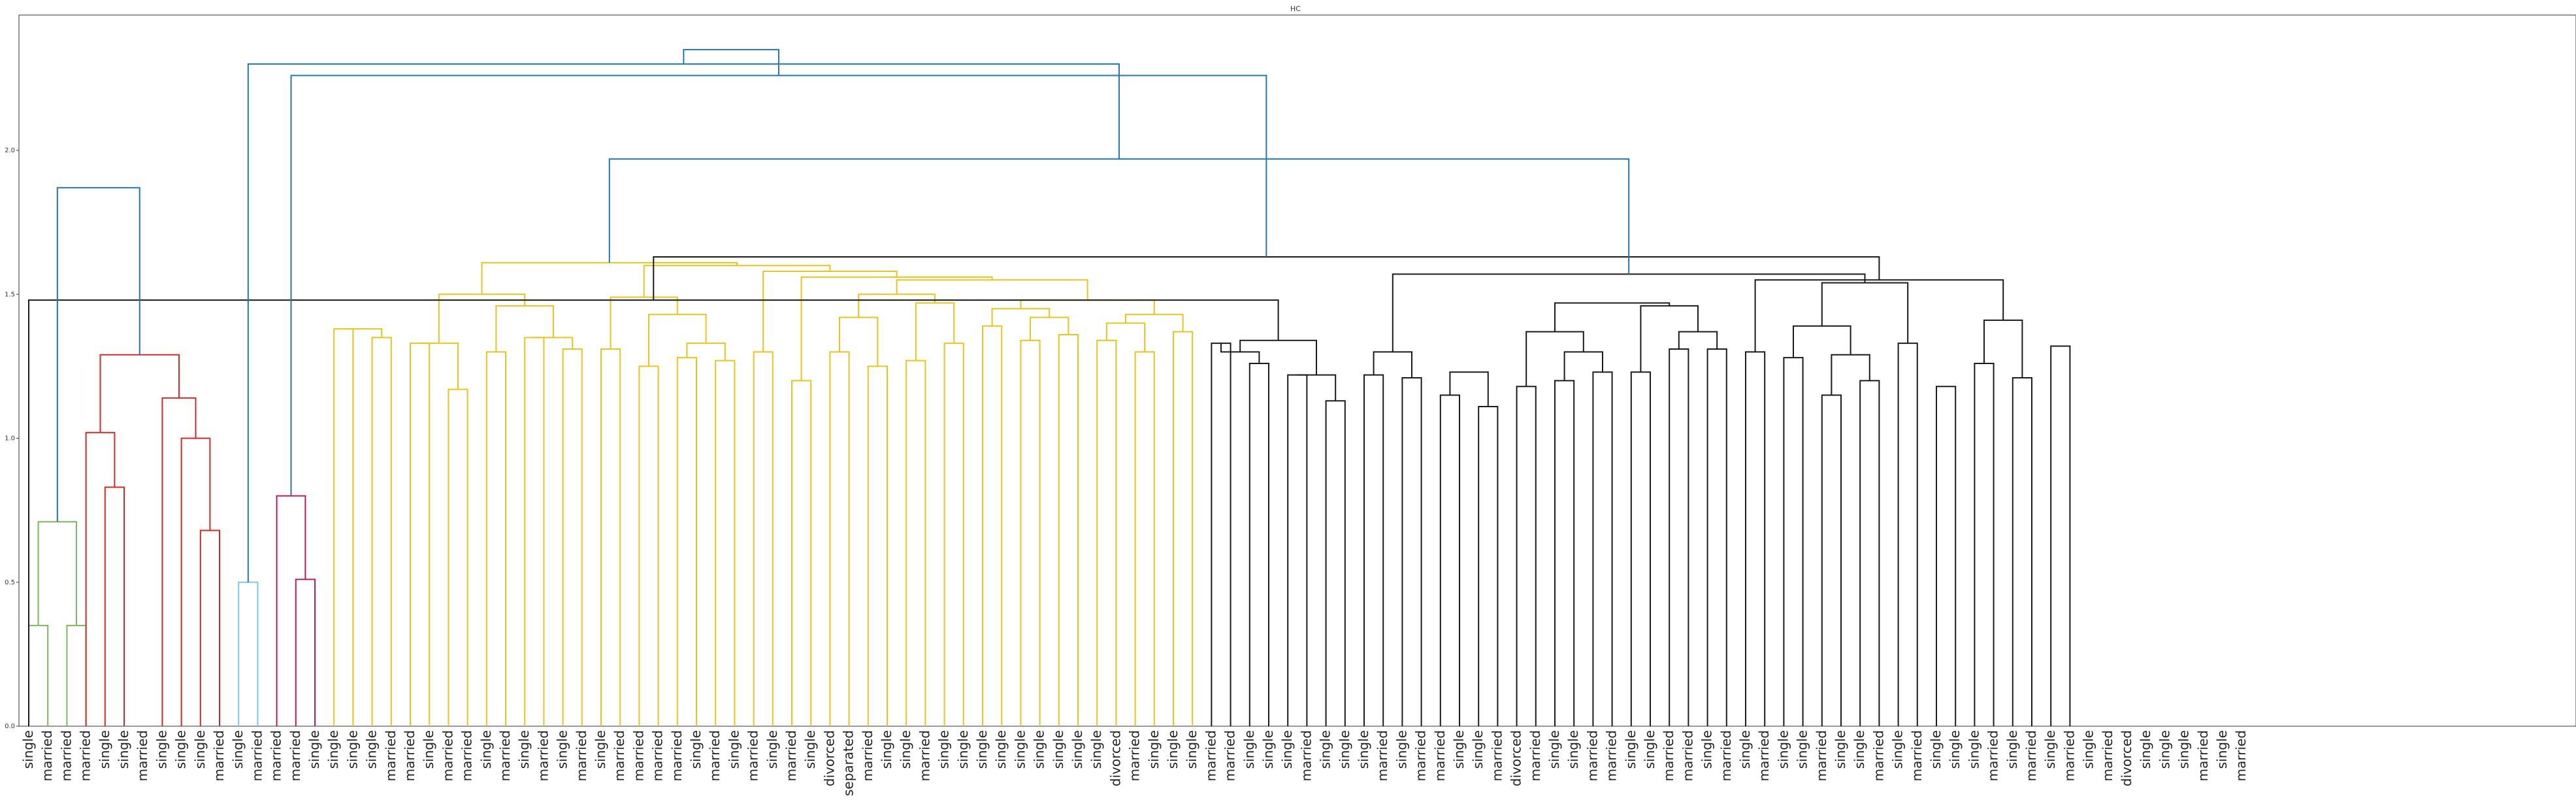  I want to click on y-axis: 0.0 0.5 1.0 1.5 2.0, so click(12, 439).